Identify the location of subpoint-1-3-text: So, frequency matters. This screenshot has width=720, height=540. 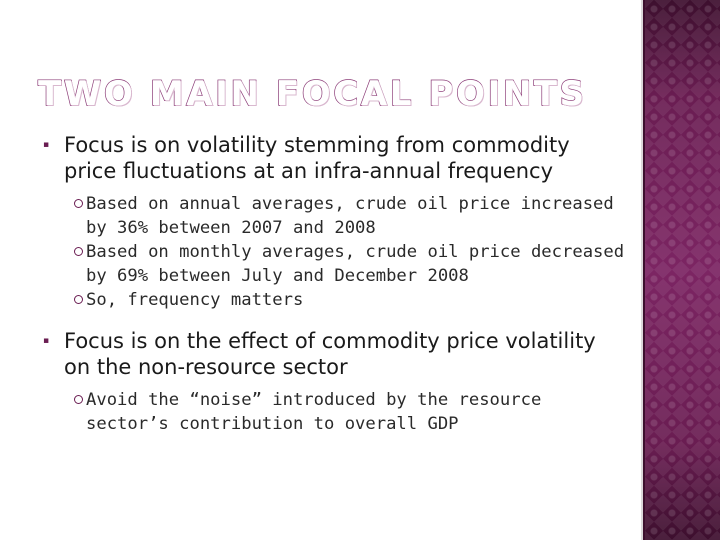
(195, 300).